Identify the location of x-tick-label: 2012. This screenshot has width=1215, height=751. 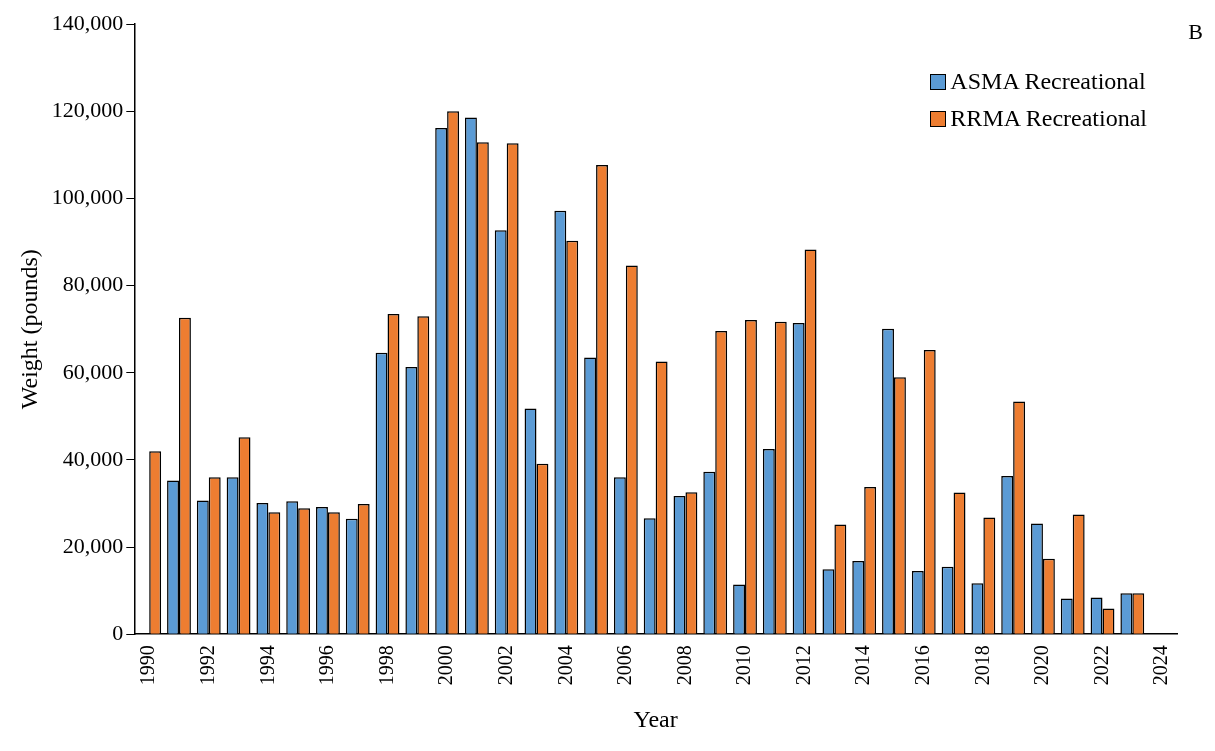
(802, 665).